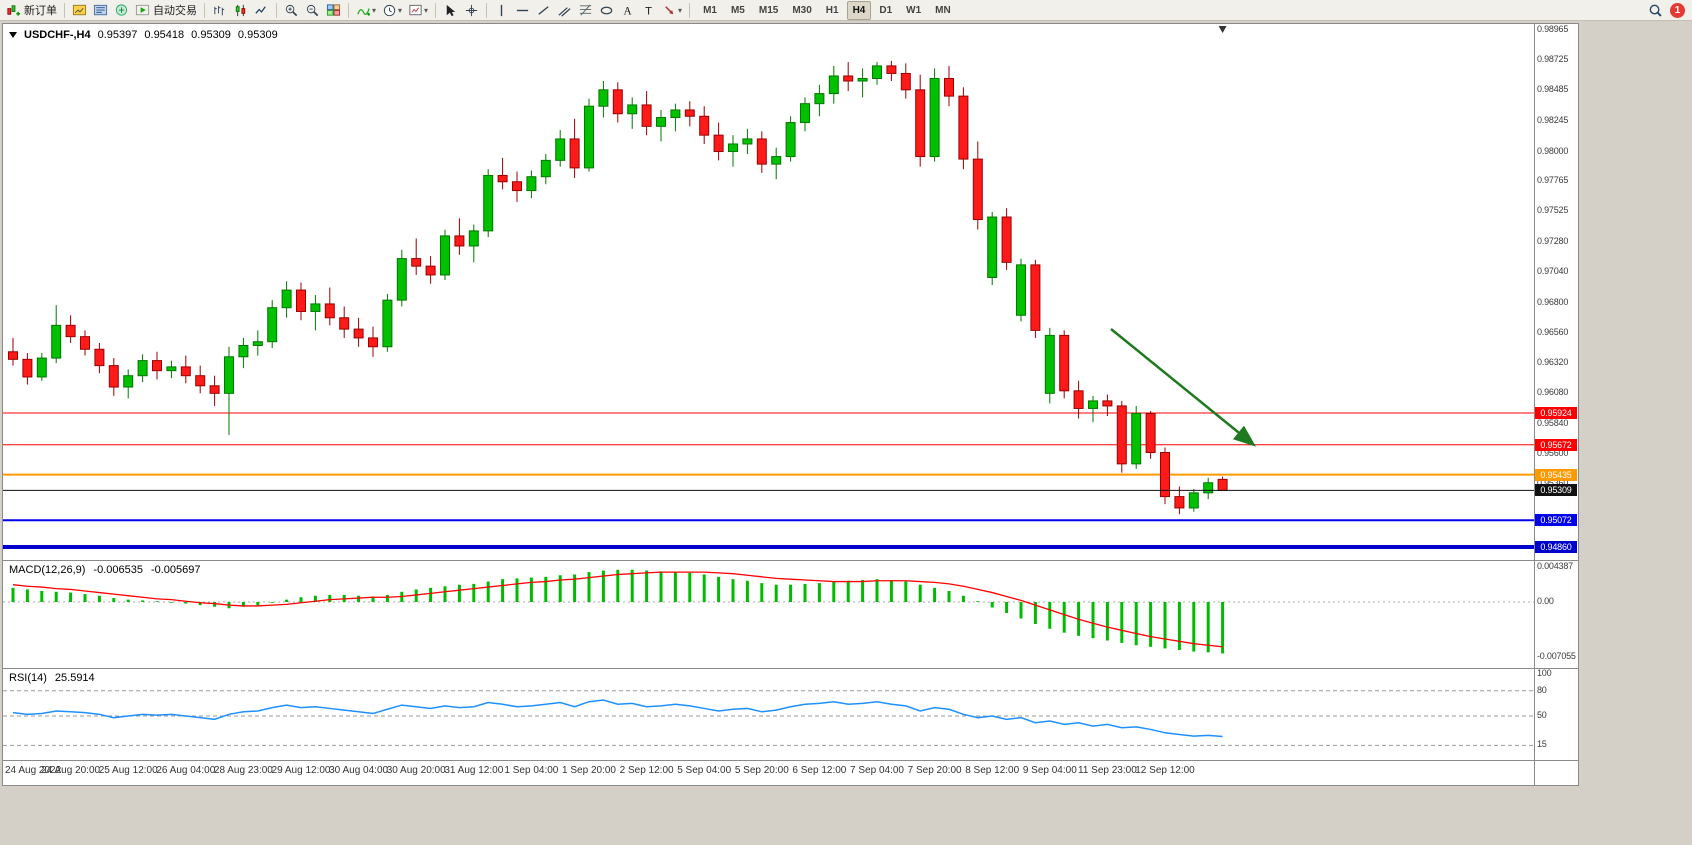 Image resolution: width=1692 pixels, height=845 pixels. I want to click on time-axis-label: 29 Aug 12:00, so click(301, 770).